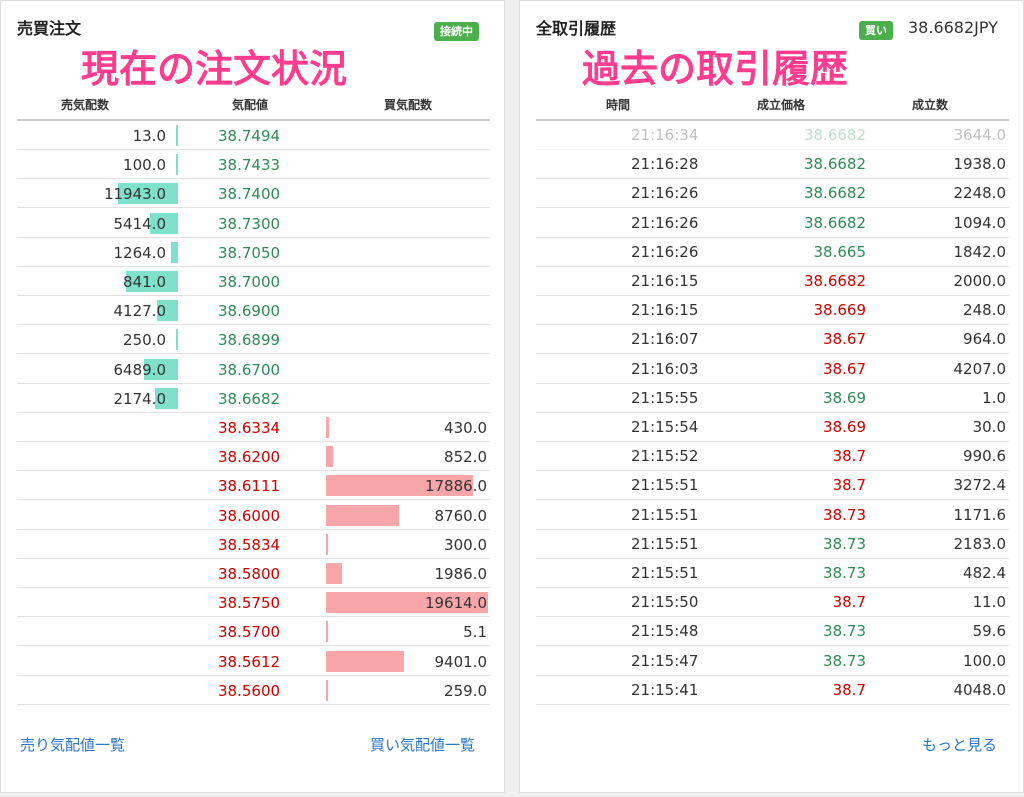 The width and height of the screenshot is (1024, 797). I want to click on trade-time: 21:15:47, so click(665, 660).